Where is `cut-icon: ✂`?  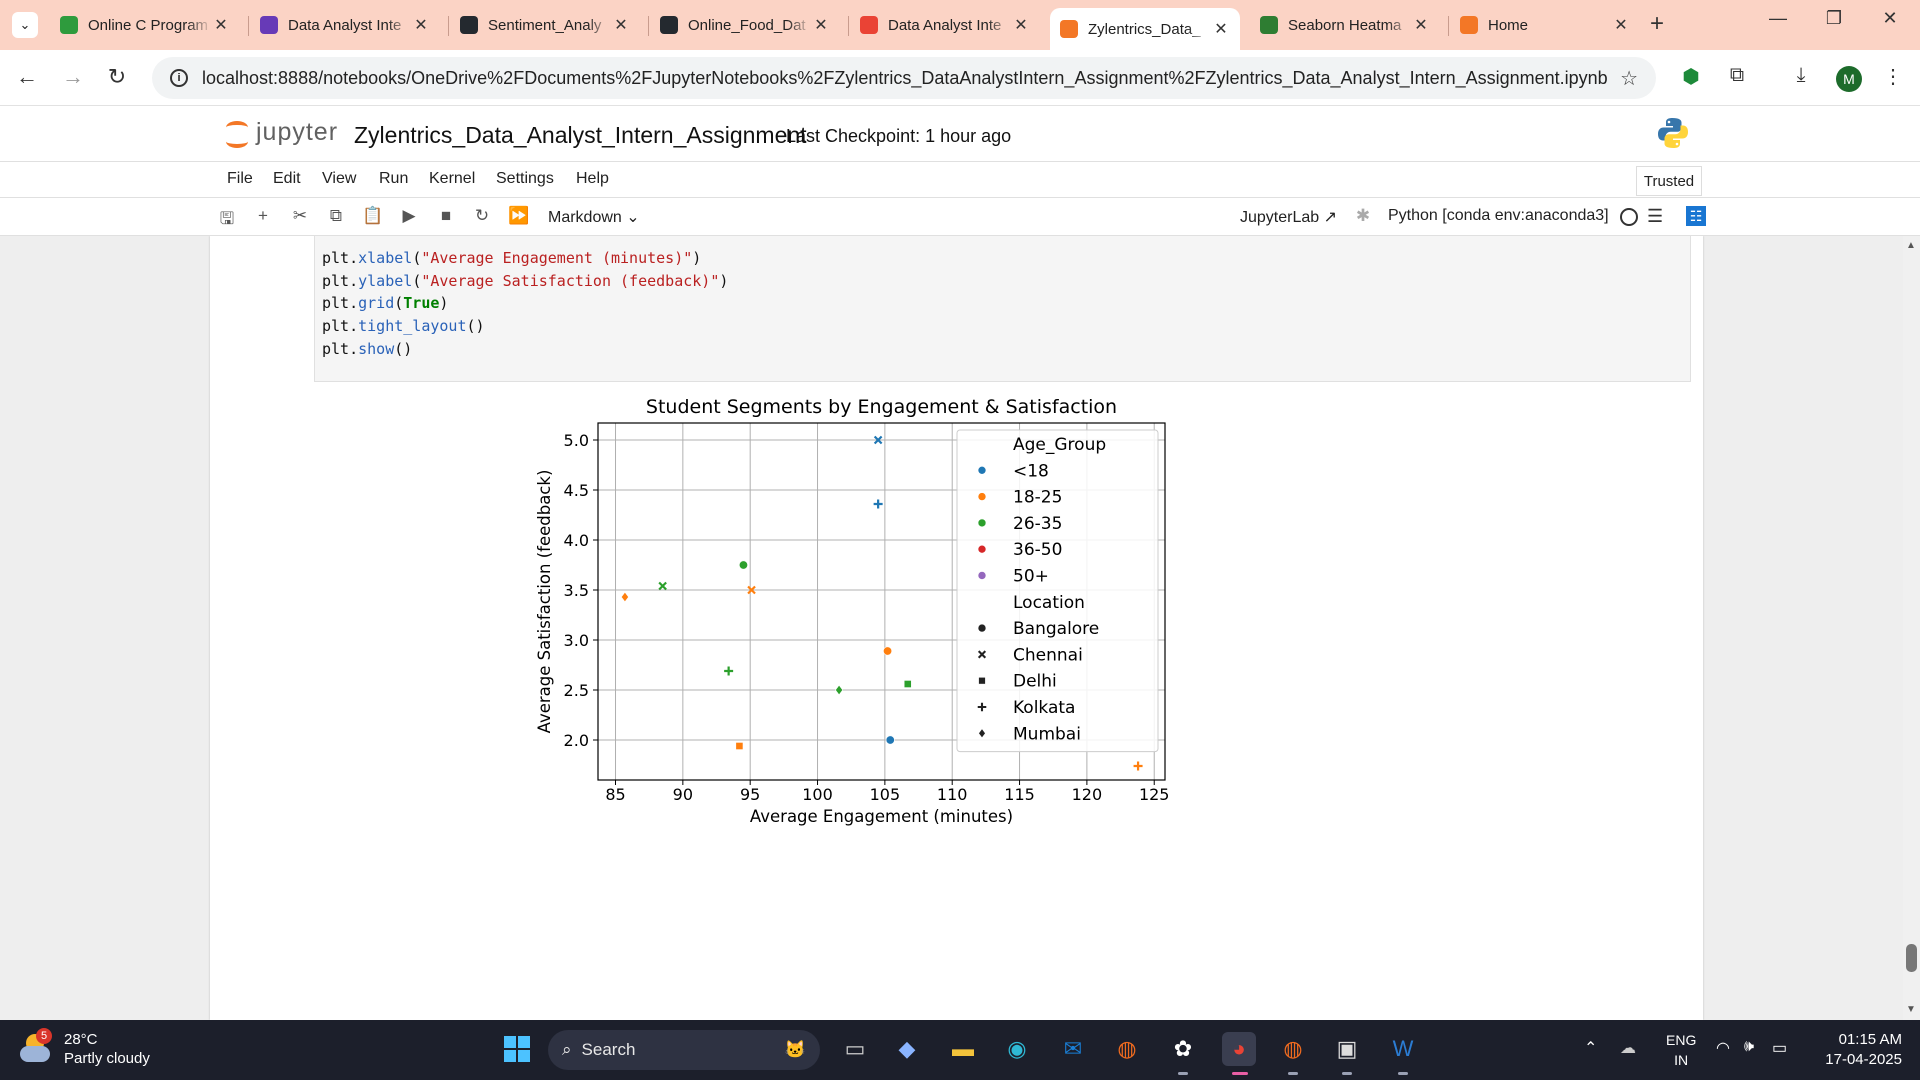
cut-icon: ✂ is located at coordinates (300, 215).